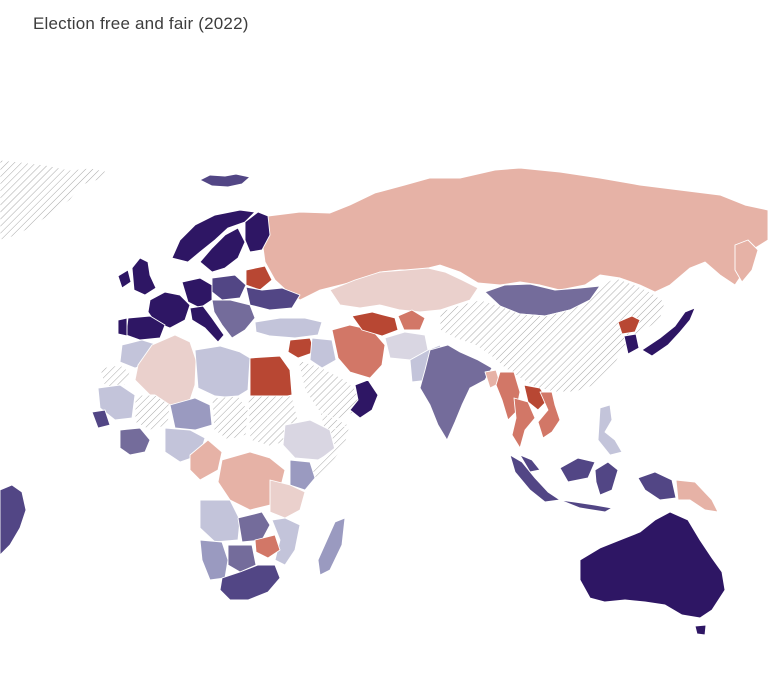  I want to click on region-mauritania, so click(116, 402).